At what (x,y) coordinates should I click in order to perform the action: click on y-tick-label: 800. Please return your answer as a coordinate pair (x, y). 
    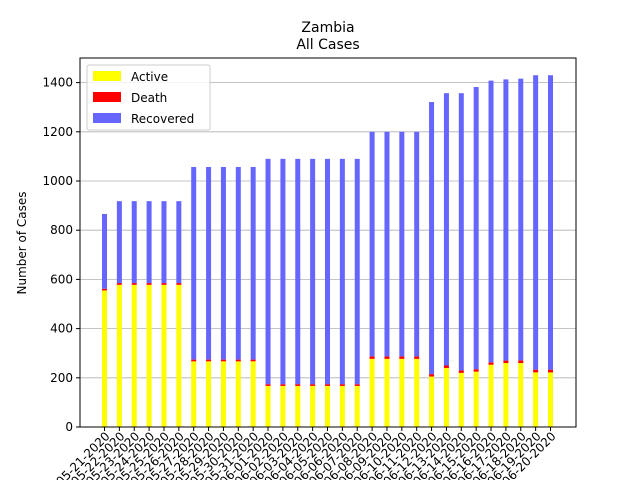
    Looking at the image, I should click on (61, 230).